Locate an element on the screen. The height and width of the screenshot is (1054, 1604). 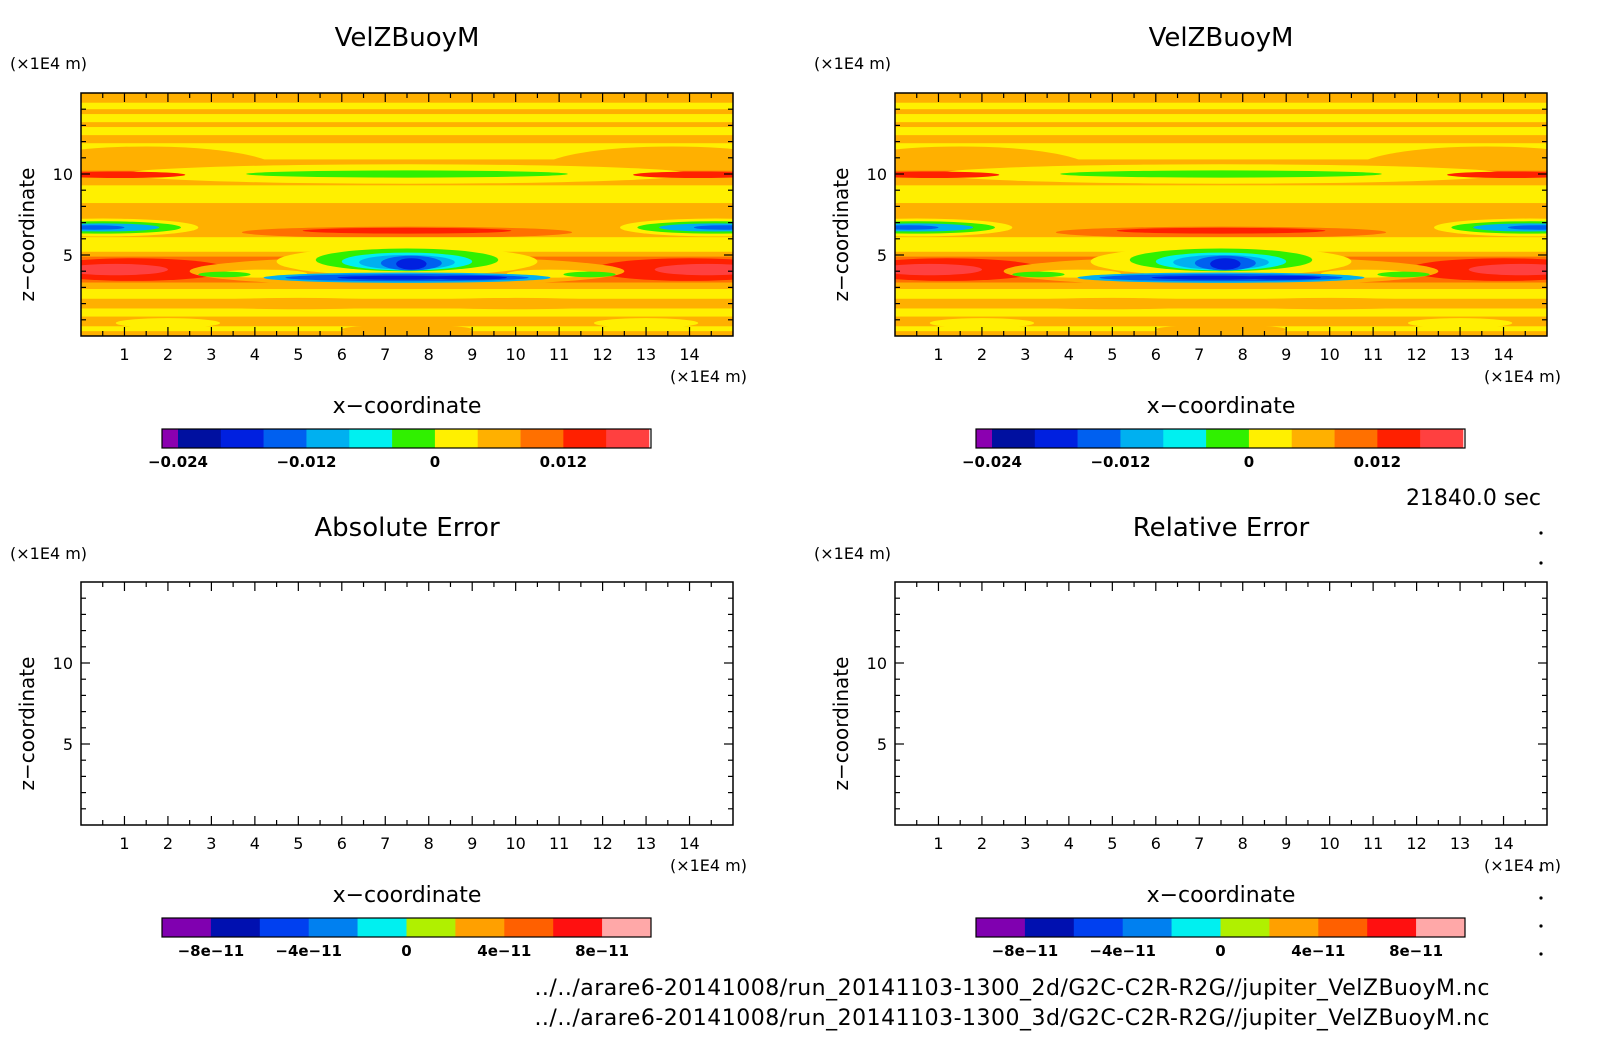
x-tick-label: 11 is located at coordinates (559, 843).